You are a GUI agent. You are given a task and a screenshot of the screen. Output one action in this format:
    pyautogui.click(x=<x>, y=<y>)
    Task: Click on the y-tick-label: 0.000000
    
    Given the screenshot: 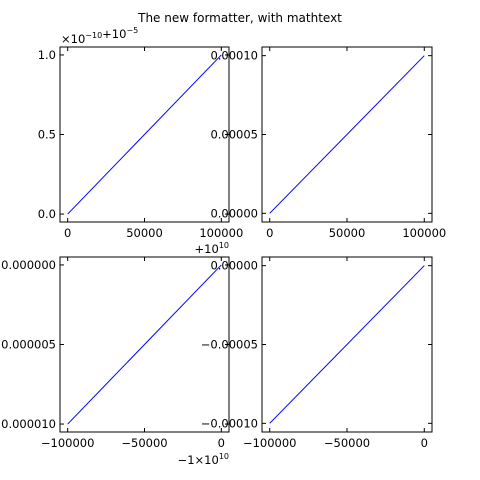 What is the action you would take?
    pyautogui.click(x=28, y=265)
    